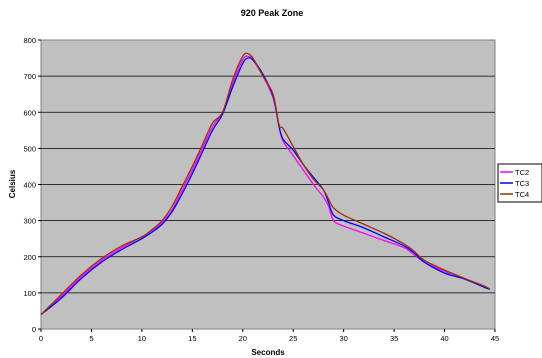 Image resolution: width=542 pixels, height=358 pixels. Describe the element at coordinates (29, 112) in the screenshot. I see `y-tick-label: 600` at that location.